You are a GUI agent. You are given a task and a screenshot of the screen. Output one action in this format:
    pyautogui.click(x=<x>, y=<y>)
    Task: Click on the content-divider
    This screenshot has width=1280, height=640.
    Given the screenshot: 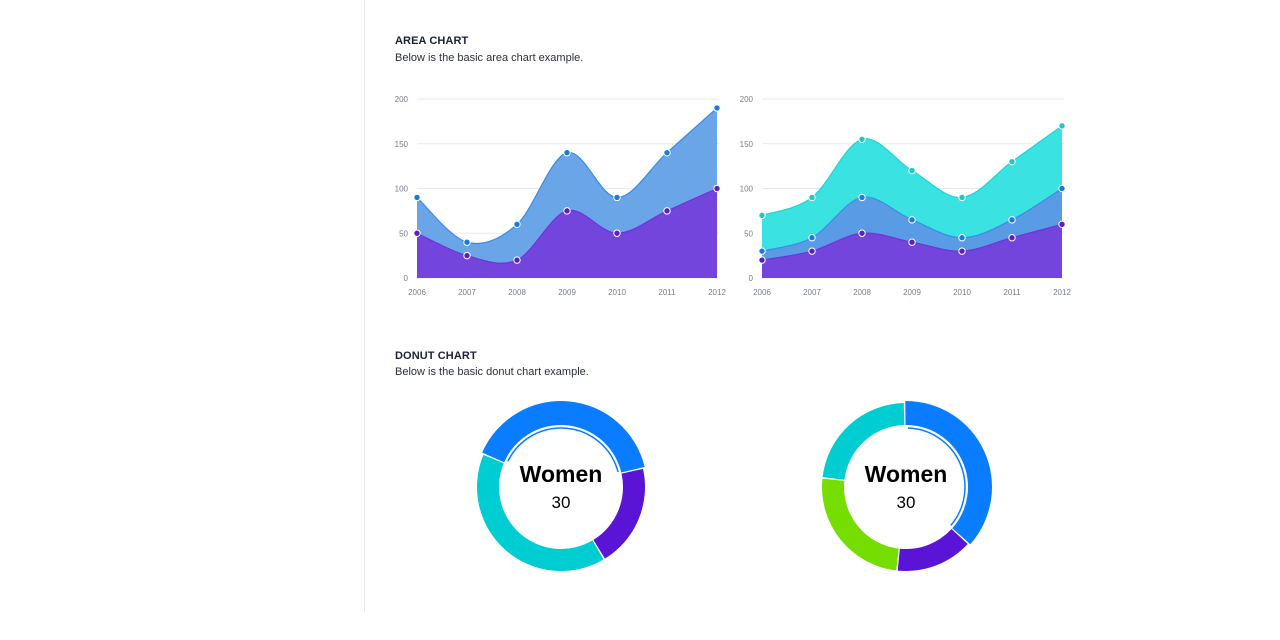 What is the action you would take?
    pyautogui.click(x=364, y=306)
    